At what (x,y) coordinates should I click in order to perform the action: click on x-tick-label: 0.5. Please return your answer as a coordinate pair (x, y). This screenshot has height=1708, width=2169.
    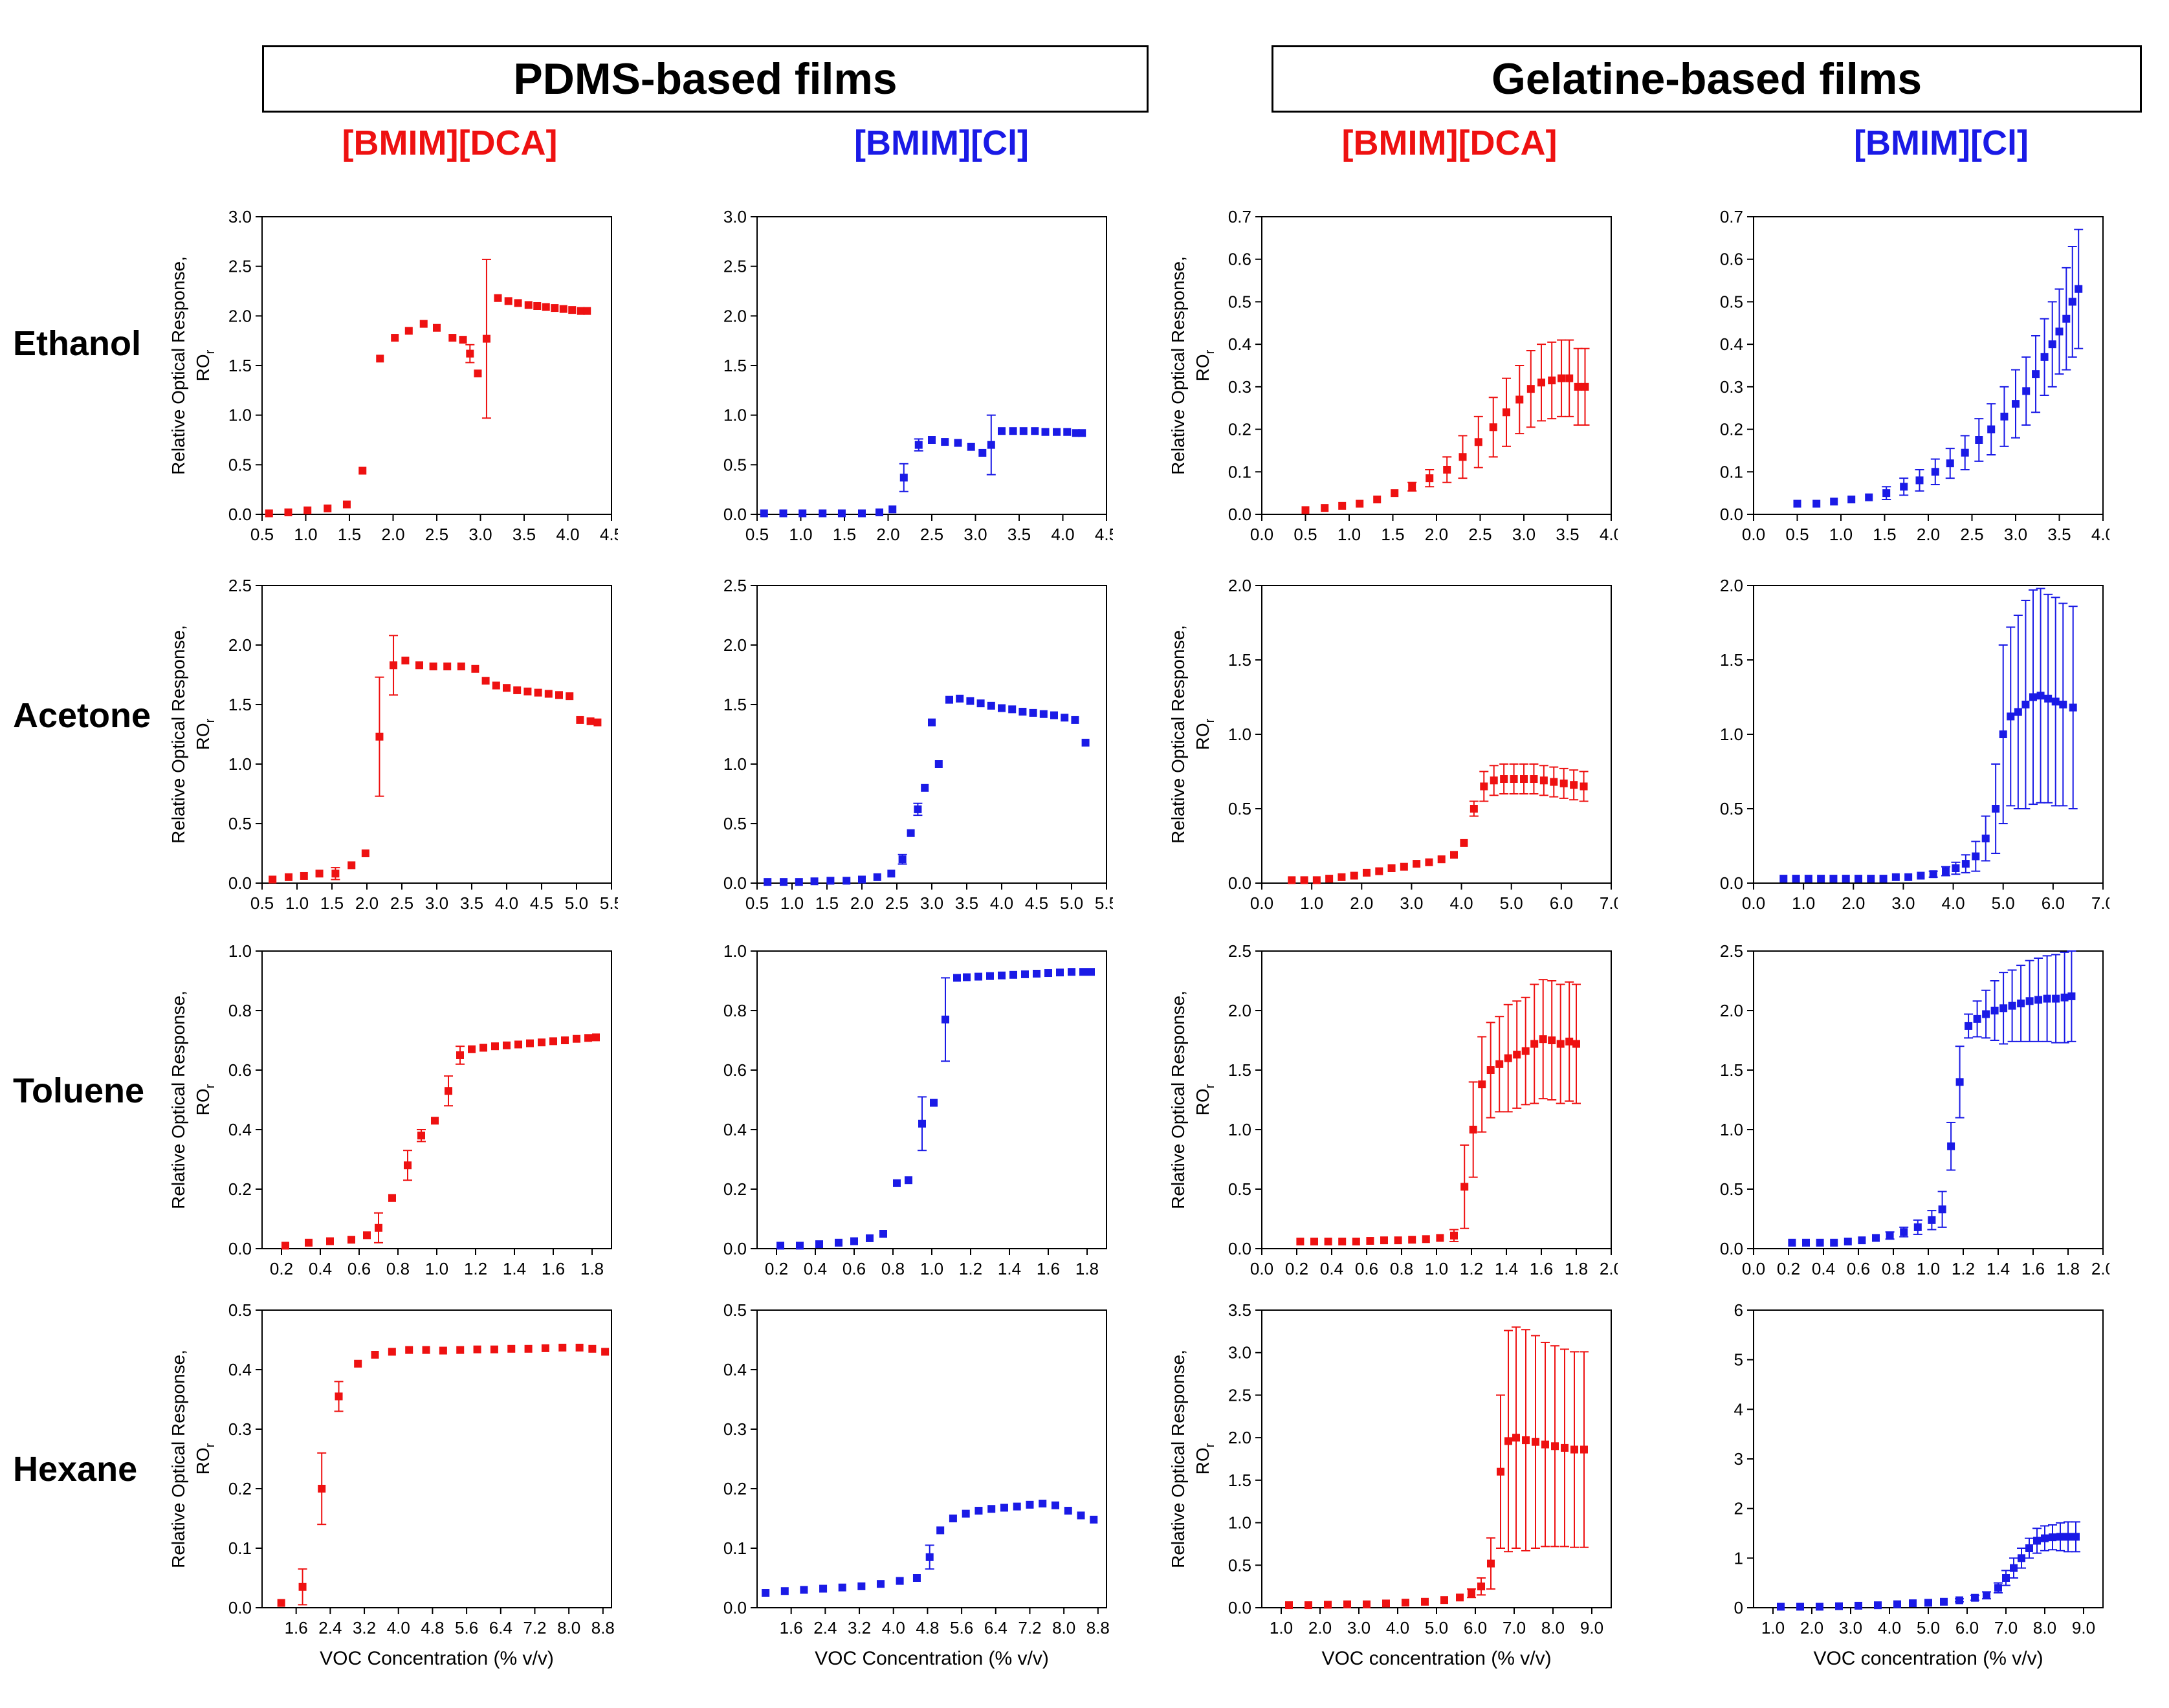
    Looking at the image, I should click on (757, 534).